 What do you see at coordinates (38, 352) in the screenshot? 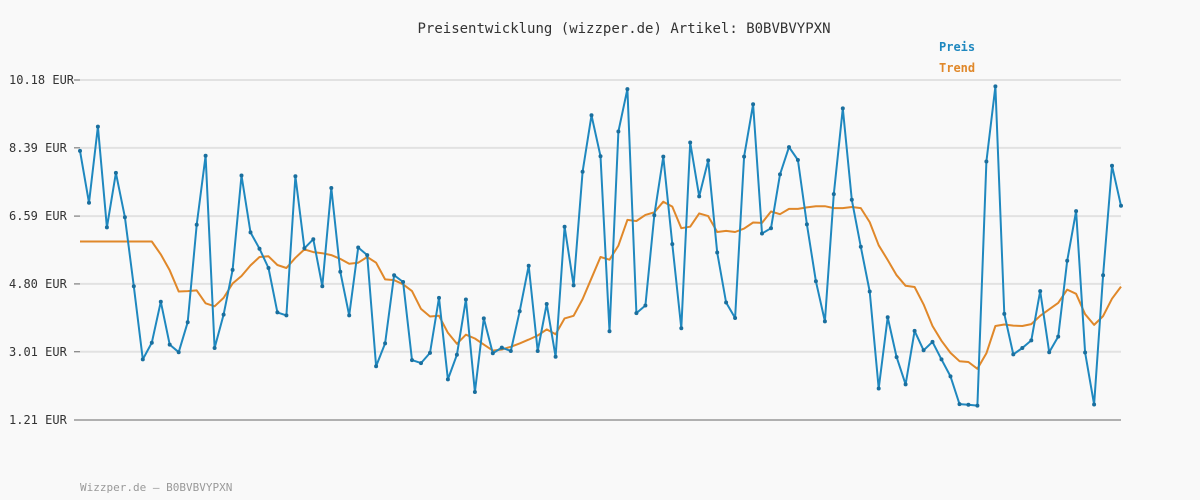
I see `y-tick-label: 3.01 EUR` at bounding box center [38, 352].